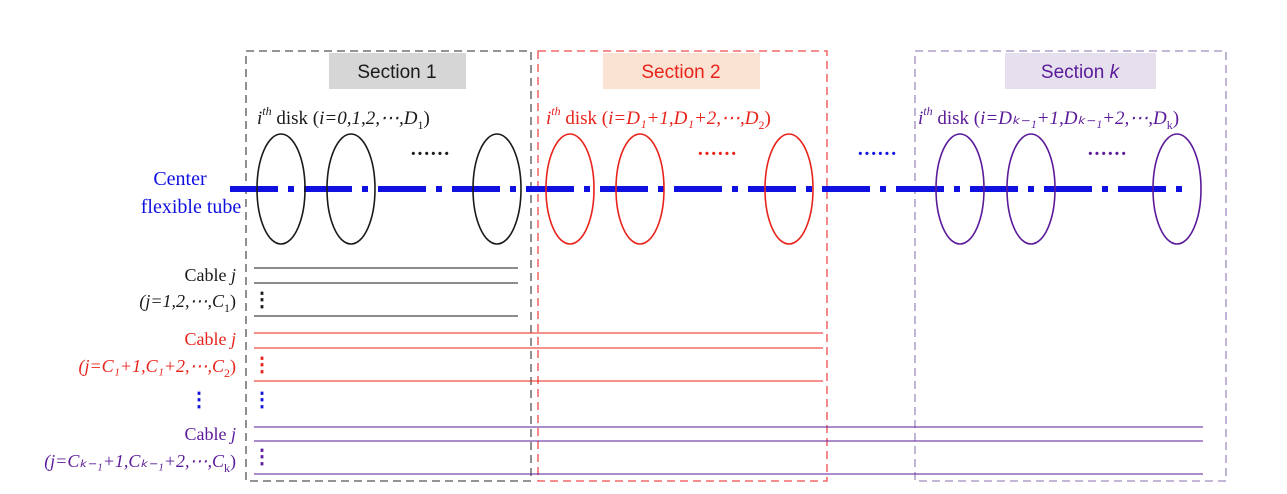 The image size is (1287, 494). Describe the element at coordinates (1115, 72) in the screenshot. I see `section-k-title-k: k` at that location.